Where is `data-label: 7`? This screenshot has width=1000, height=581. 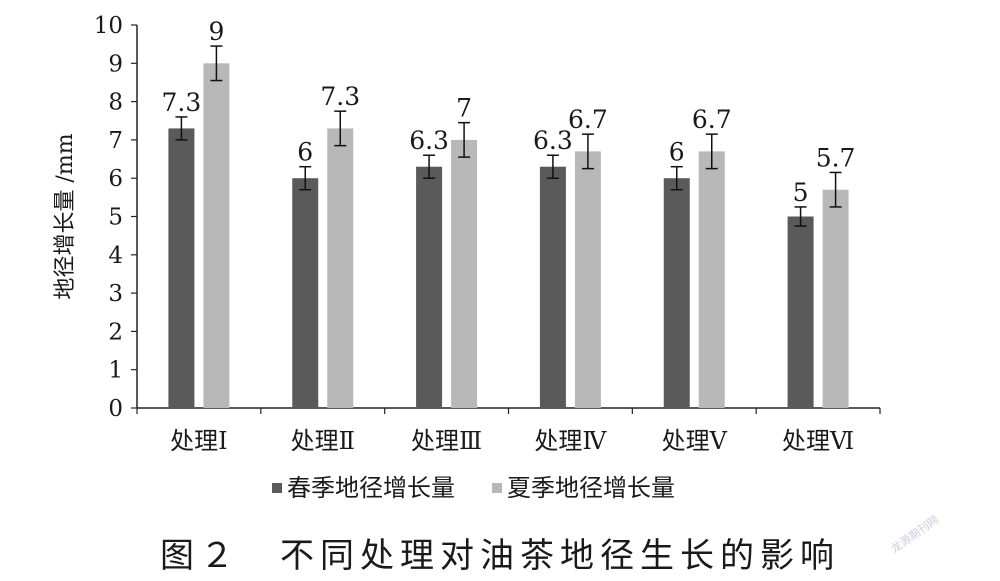
data-label: 7 is located at coordinates (464, 108).